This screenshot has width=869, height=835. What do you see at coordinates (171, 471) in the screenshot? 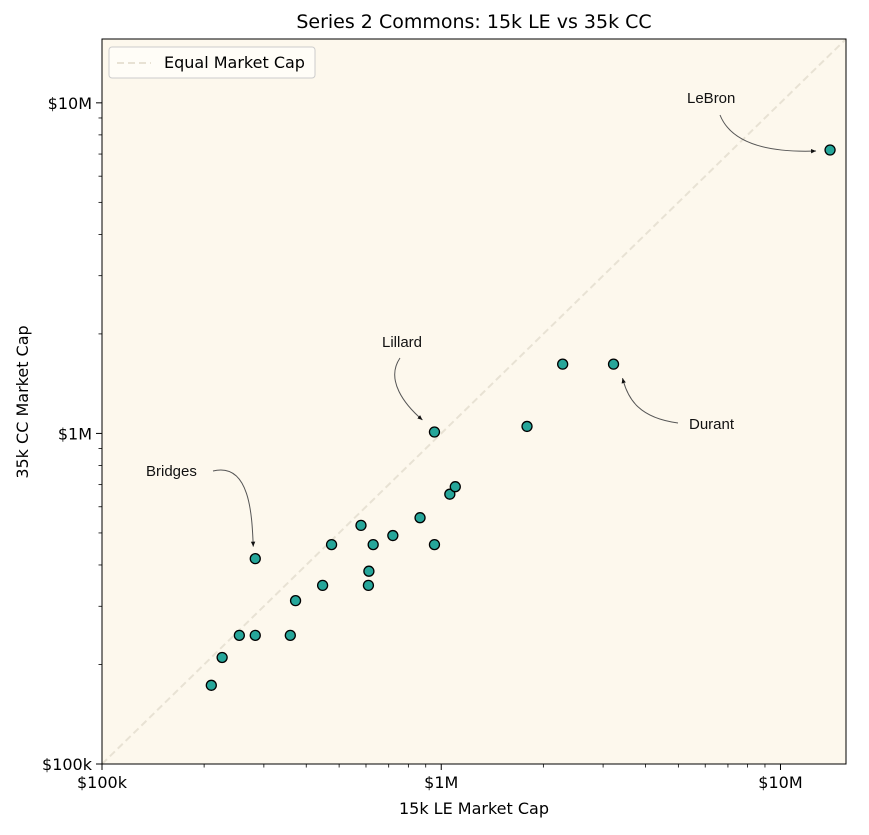
I see `annotation-label: Bridges` at bounding box center [171, 471].